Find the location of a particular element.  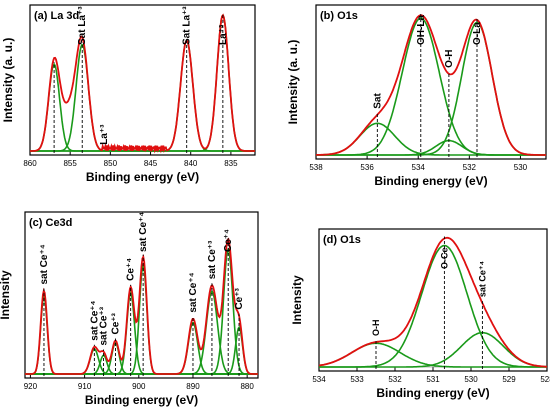

x-tick-label: 850 is located at coordinates (111, 163).